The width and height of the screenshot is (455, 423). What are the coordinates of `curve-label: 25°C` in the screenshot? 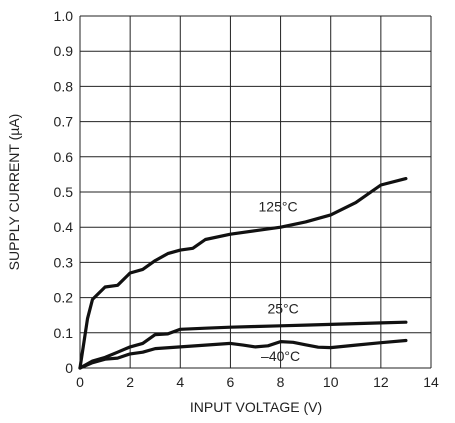 It's located at (282, 308).